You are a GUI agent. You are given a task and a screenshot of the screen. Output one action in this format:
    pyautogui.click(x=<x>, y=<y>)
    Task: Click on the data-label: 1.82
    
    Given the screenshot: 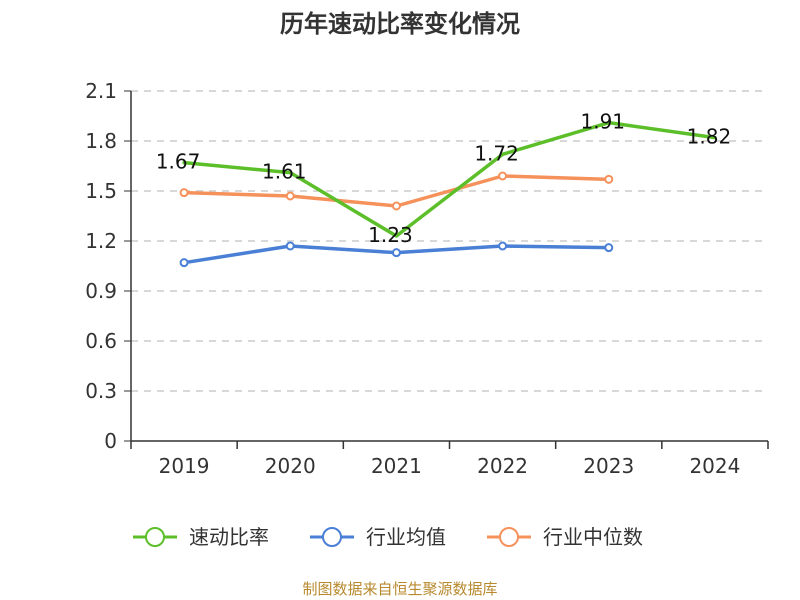 What is the action you would take?
    pyautogui.click(x=709, y=137)
    